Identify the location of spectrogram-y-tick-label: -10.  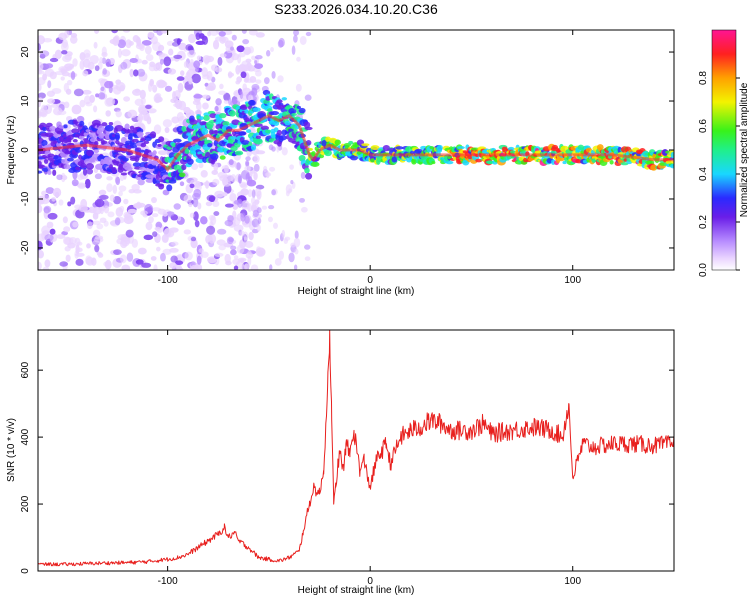
(25, 198).